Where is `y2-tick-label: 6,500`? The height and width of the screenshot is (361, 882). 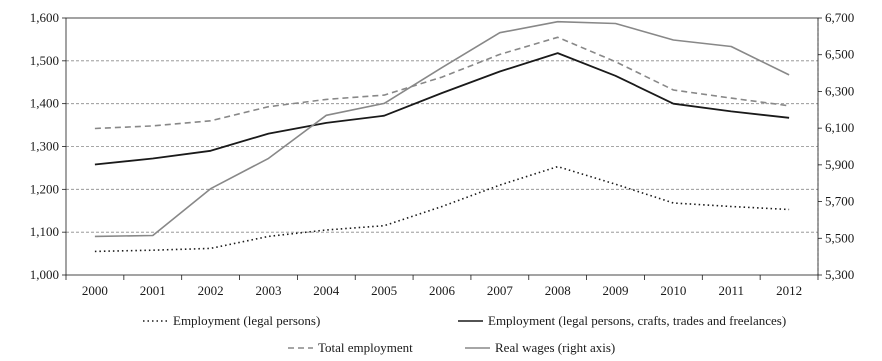
y2-tick-label: 6,500 is located at coordinates (839, 54).